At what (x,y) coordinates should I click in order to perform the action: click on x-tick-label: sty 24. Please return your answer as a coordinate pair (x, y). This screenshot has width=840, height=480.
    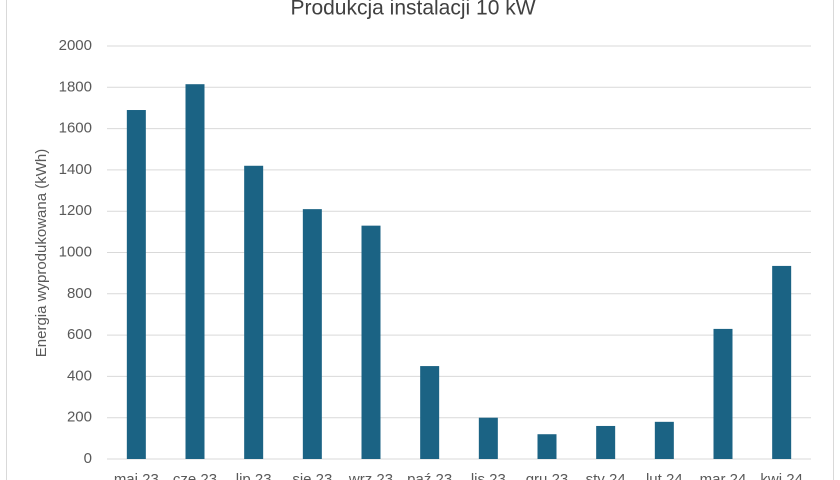
    Looking at the image, I should click on (606, 475).